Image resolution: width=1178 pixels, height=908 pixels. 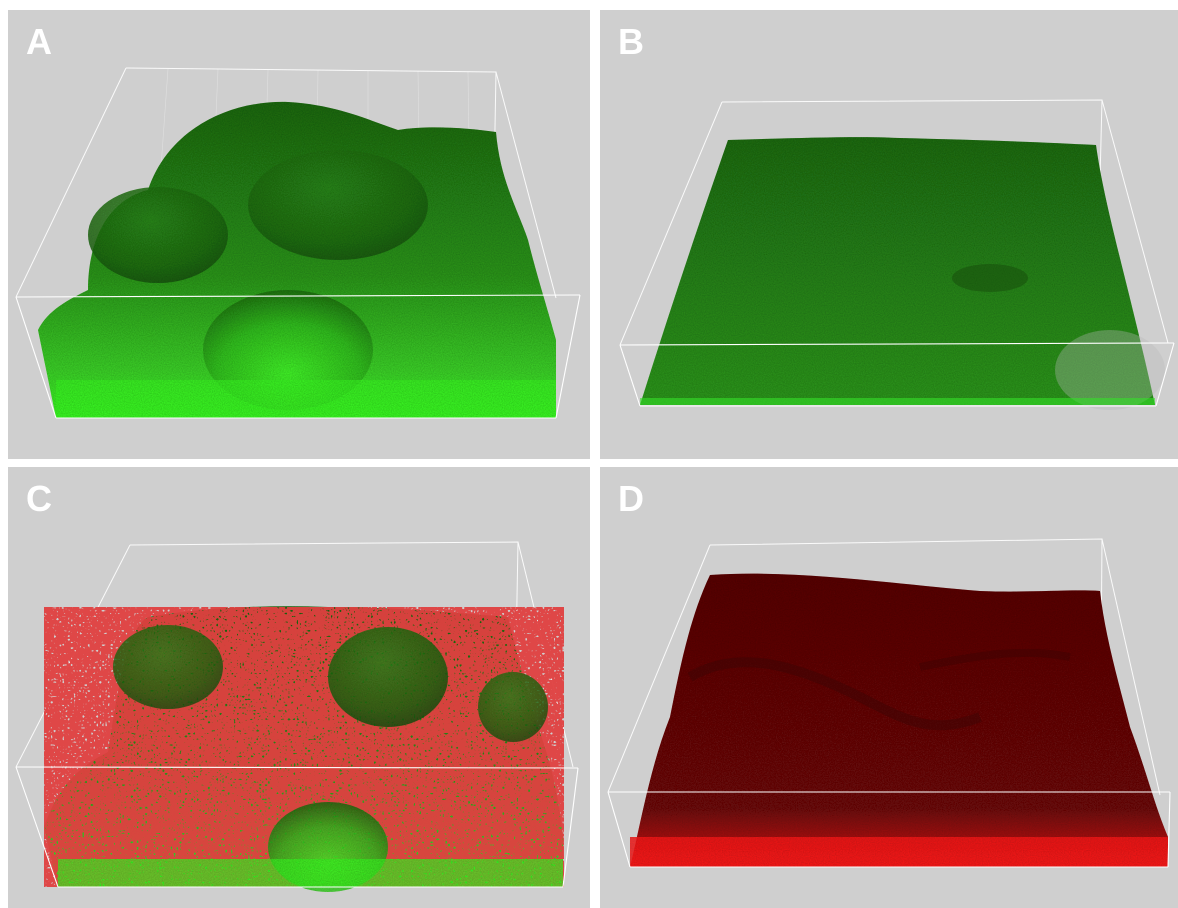 I want to click on sparse-region, so click(x=1110, y=370).